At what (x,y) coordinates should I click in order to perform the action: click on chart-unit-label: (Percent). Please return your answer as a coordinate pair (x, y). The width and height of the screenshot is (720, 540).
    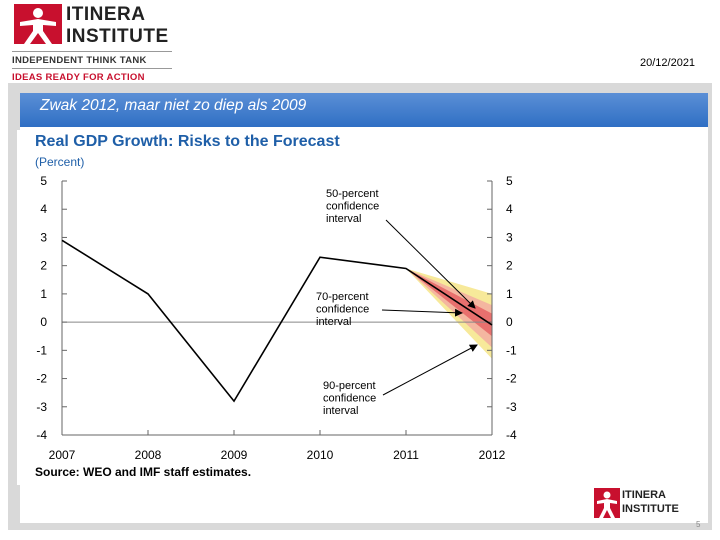
    Looking at the image, I should click on (60, 162).